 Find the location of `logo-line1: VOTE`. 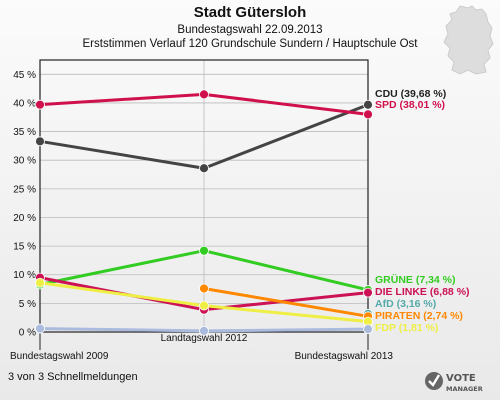

logo-line1: VOTE is located at coordinates (461, 378).